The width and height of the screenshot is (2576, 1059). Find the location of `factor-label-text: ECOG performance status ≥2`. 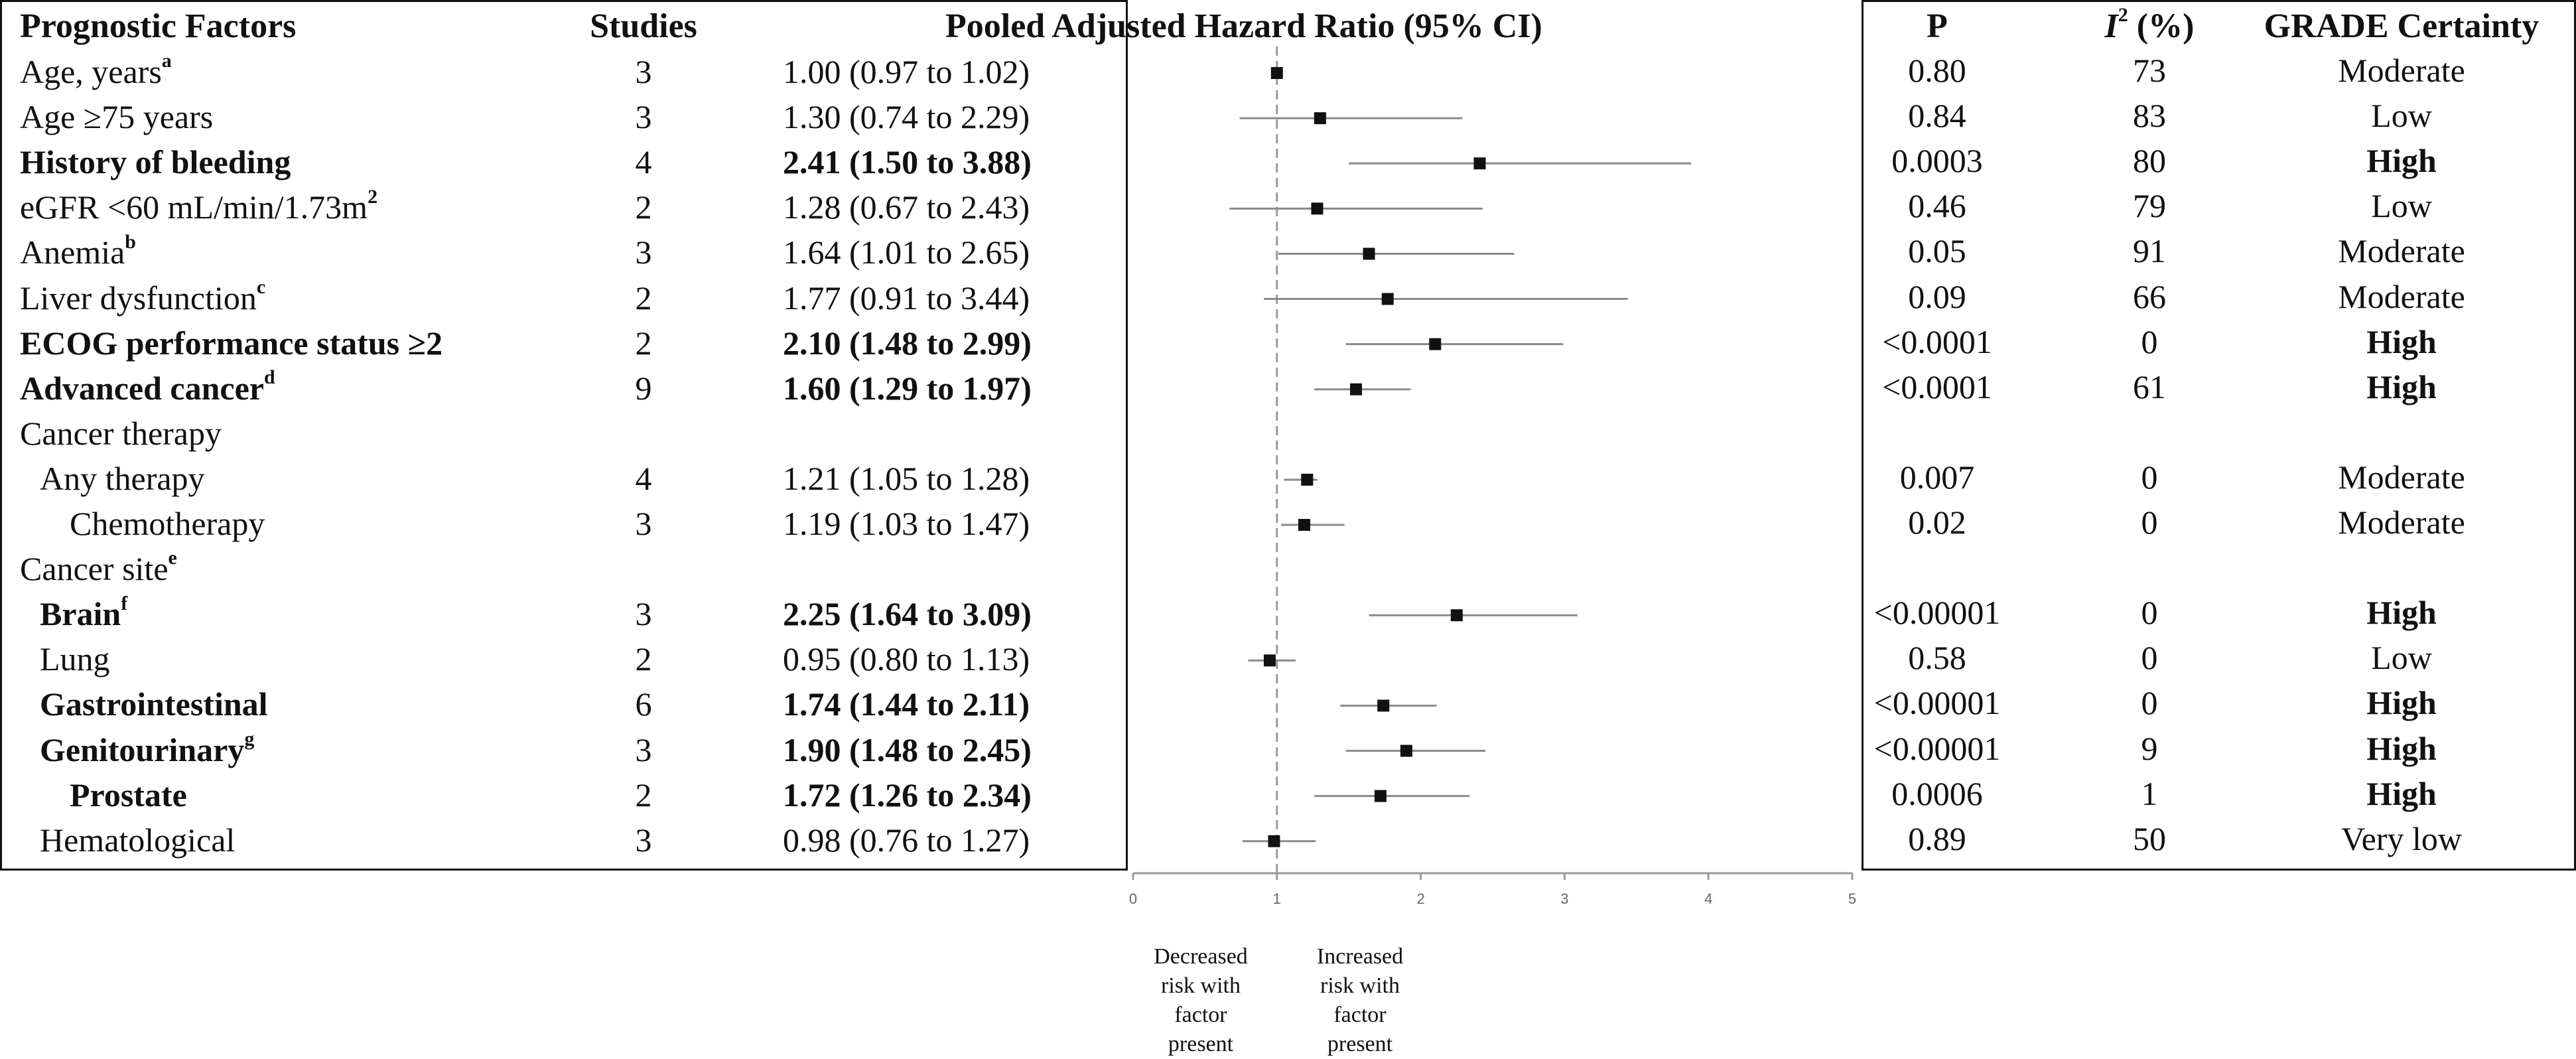

factor-label-text: ECOG performance status ≥2 is located at coordinates (231, 343).